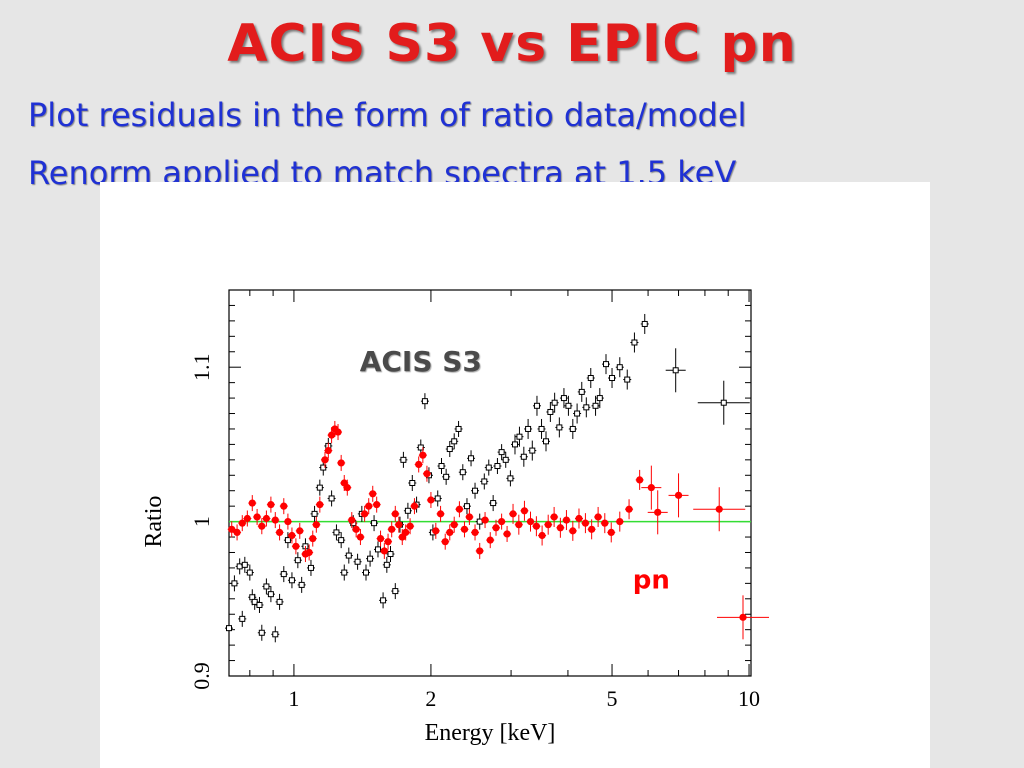  What do you see at coordinates (154, 522) in the screenshot?
I see `y-axis-label: Ratio` at bounding box center [154, 522].